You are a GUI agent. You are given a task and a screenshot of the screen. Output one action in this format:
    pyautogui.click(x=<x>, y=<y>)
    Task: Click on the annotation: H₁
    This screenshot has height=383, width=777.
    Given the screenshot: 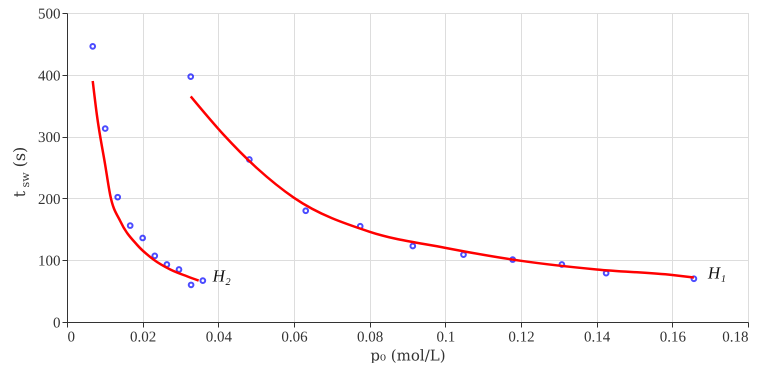 What is the action you would take?
    pyautogui.click(x=716, y=273)
    